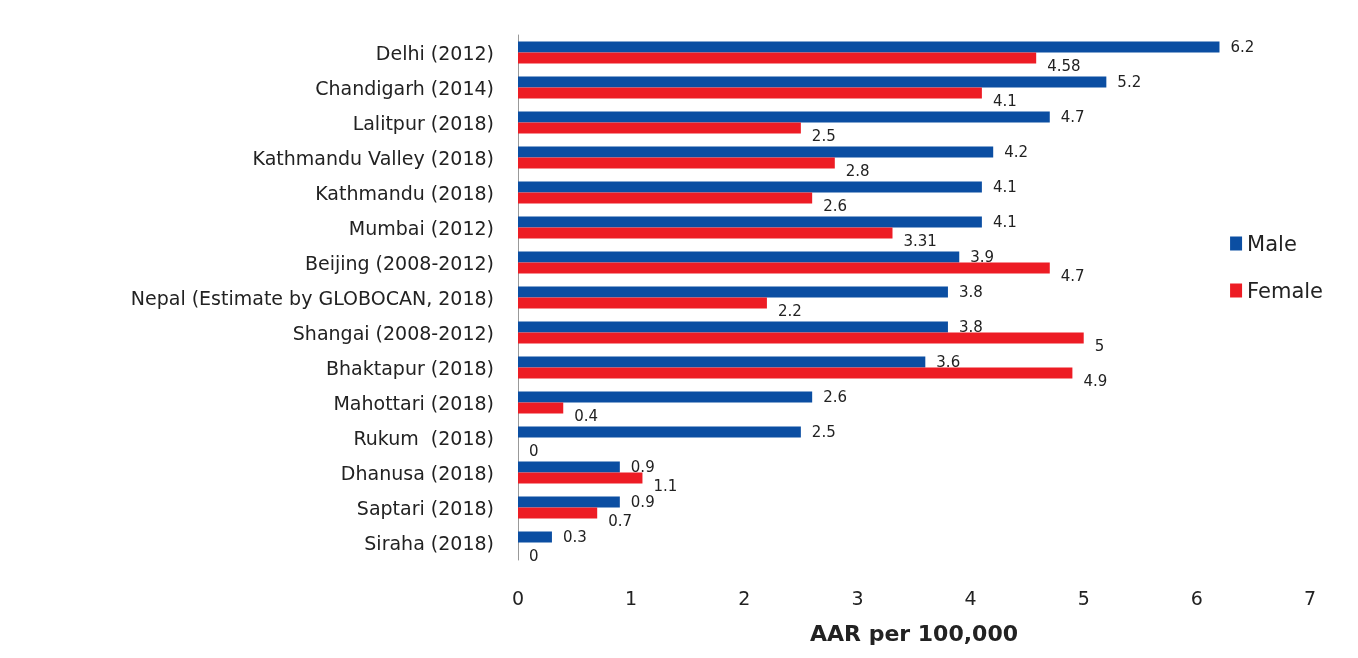 This screenshot has width=1358, height=658. What do you see at coordinates (373, 157) in the screenshot?
I see `y-tick-label: Kathmandu Valley (2018)` at bounding box center [373, 157].